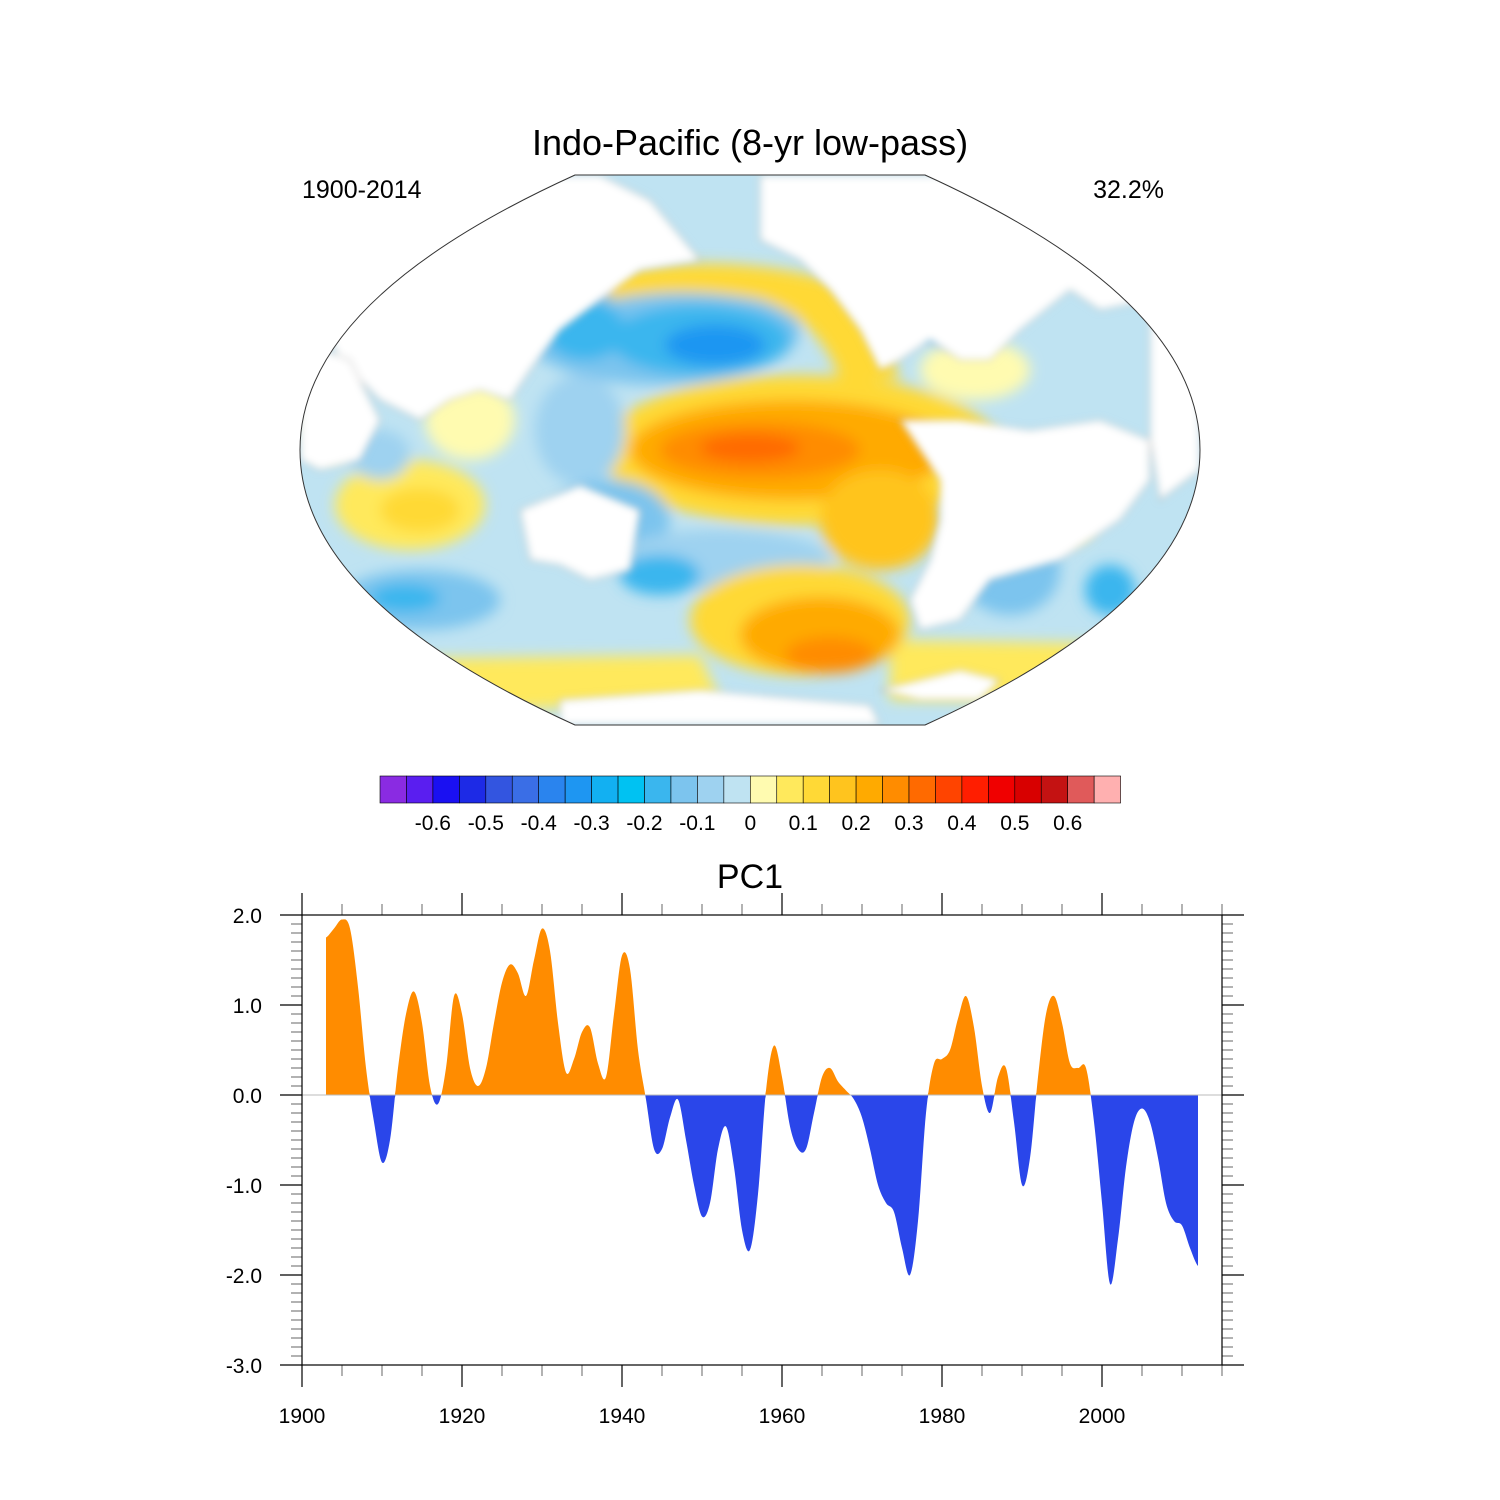  Describe the element at coordinates (762, 1007) in the screenshot. I see `positive-area` at that location.